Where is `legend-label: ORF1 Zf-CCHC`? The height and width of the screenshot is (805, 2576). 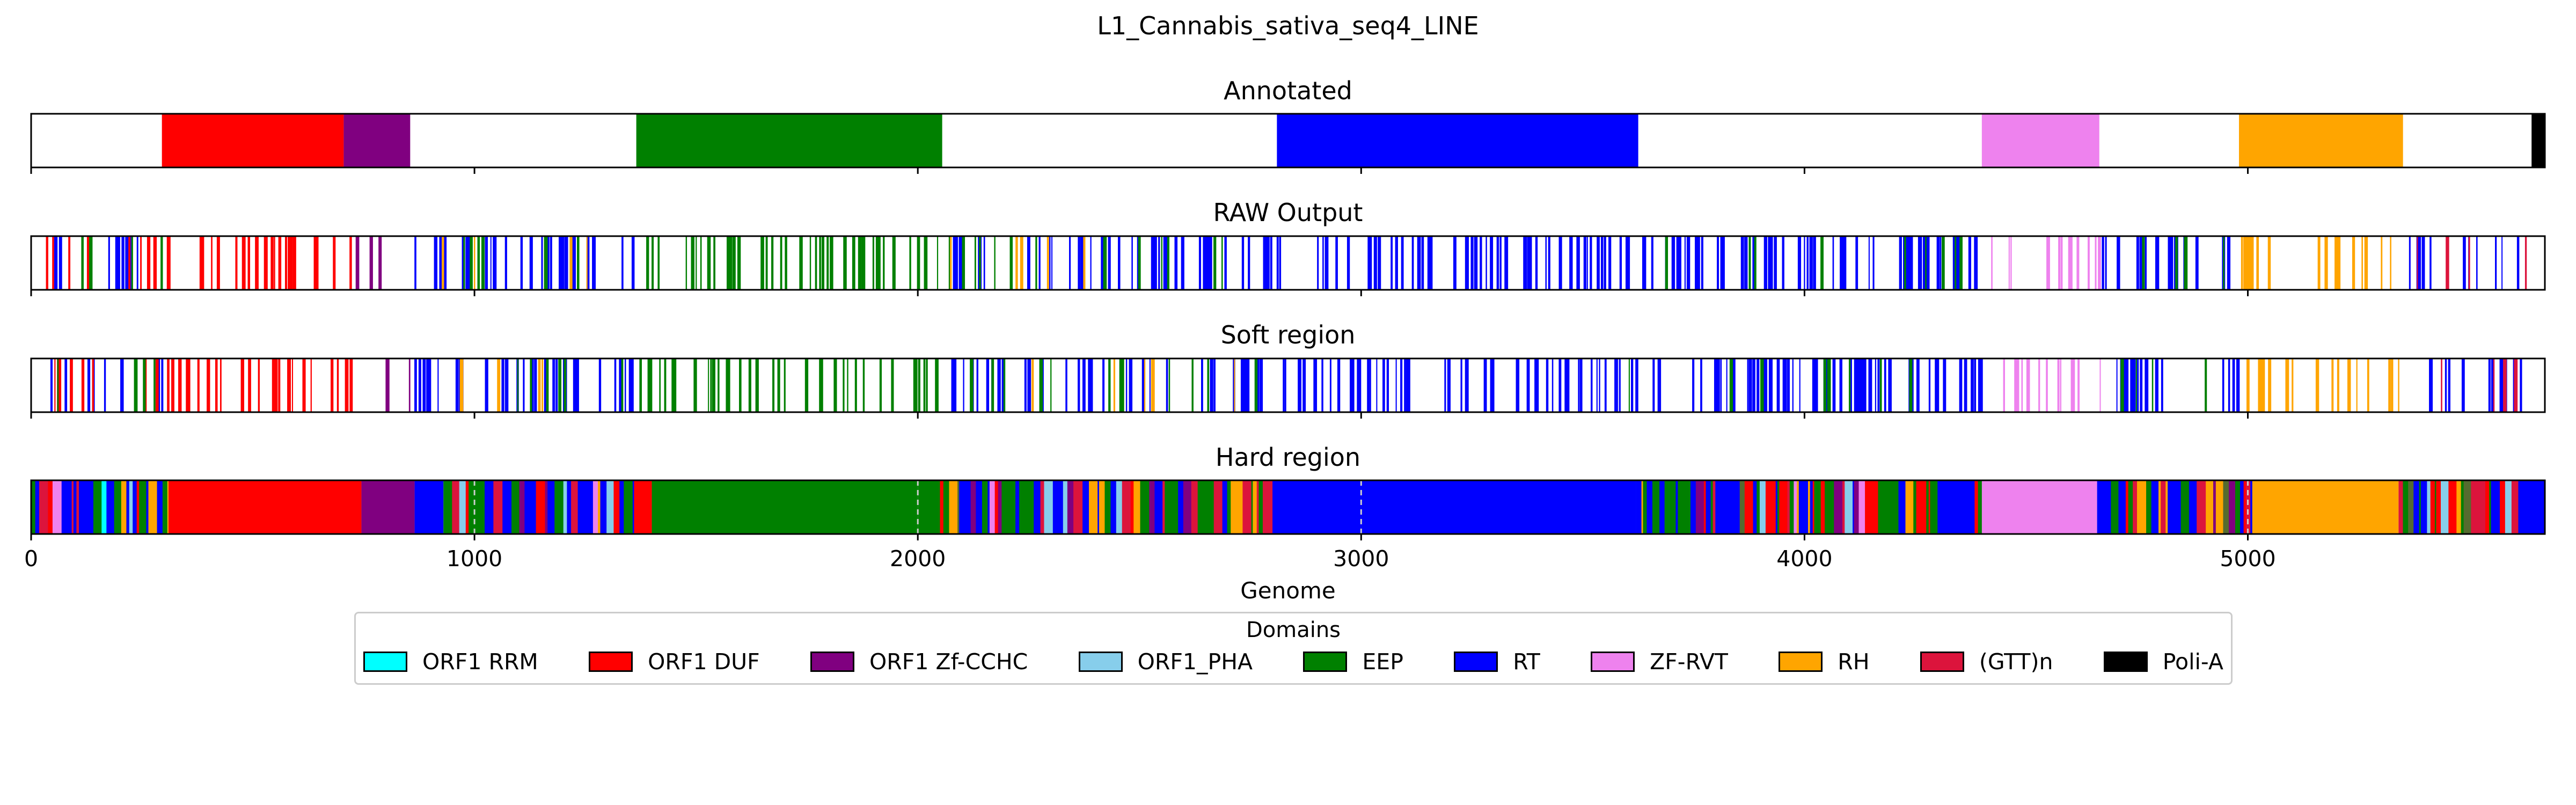 legend-label: ORF1 Zf-CCHC is located at coordinates (948, 662).